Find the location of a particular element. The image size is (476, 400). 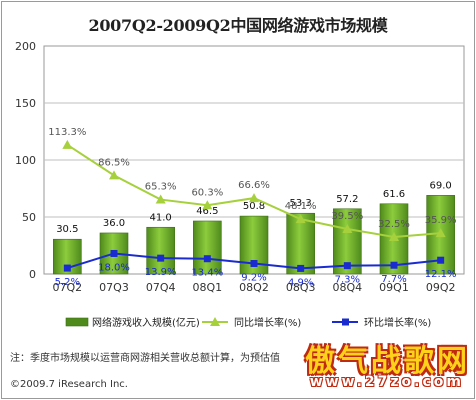

legend-bar-swatch is located at coordinates (77, 322).